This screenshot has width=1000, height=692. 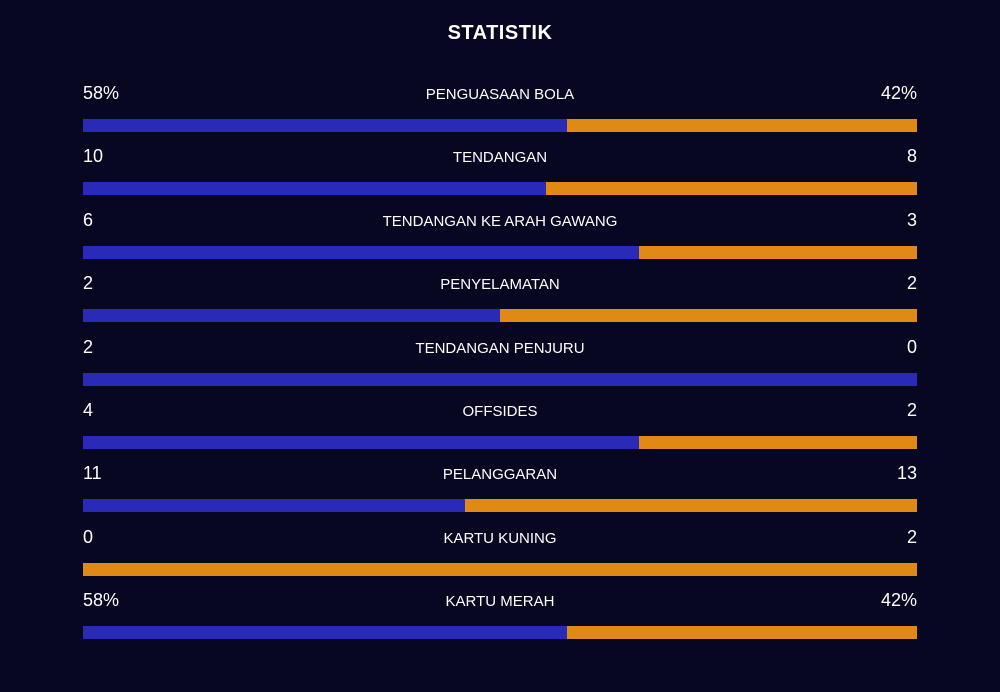 I want to click on stat-row: 2 TENDANGAN PENJURU 0, so click(x=500, y=365).